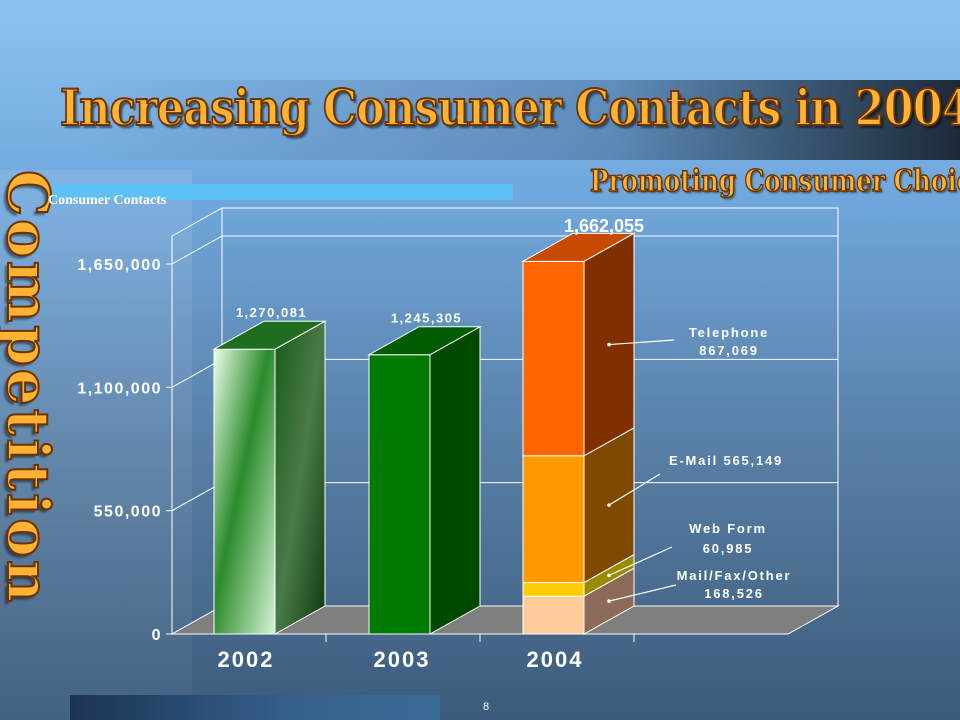 The height and width of the screenshot is (720, 960). What do you see at coordinates (128, 512) in the screenshot?
I see `y-tick-label: 550,000` at bounding box center [128, 512].